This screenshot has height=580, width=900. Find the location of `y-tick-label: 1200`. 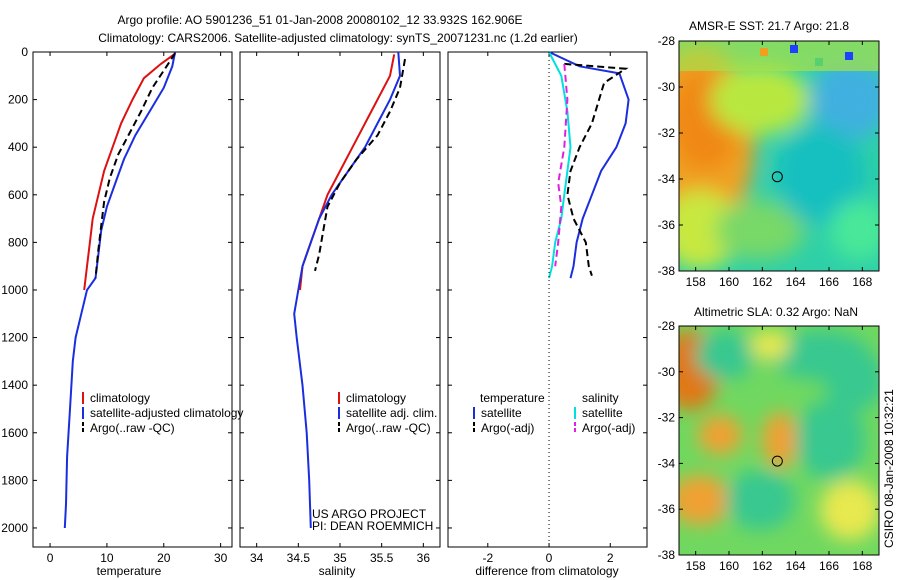

y-tick-label: 1200 is located at coordinates (14, 338).